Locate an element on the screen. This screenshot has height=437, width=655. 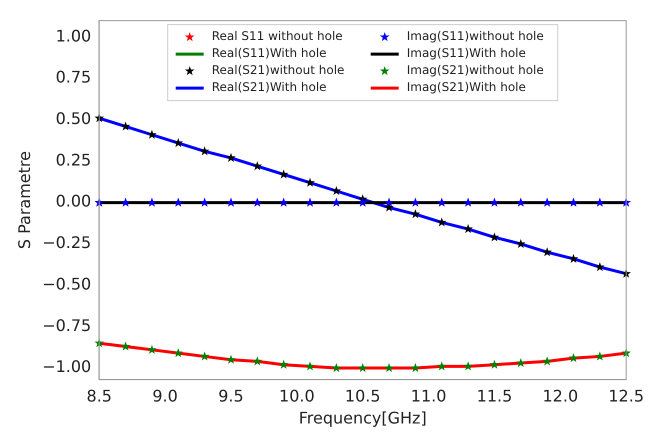
y-tick-label: 0.50 is located at coordinates (74, 118).